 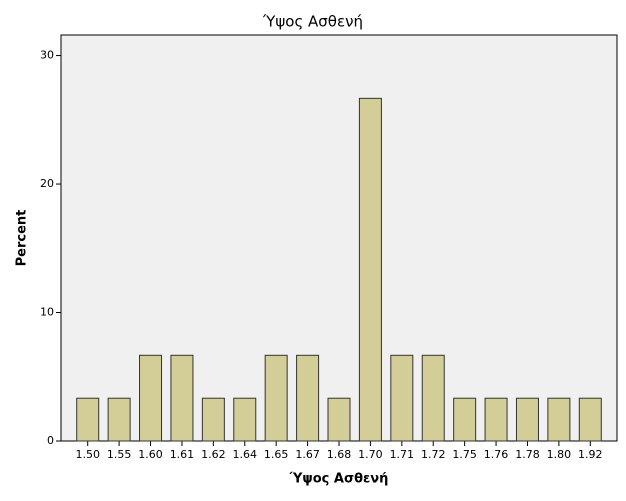 I want to click on x-tick-label: 1.70, so click(x=370, y=454).